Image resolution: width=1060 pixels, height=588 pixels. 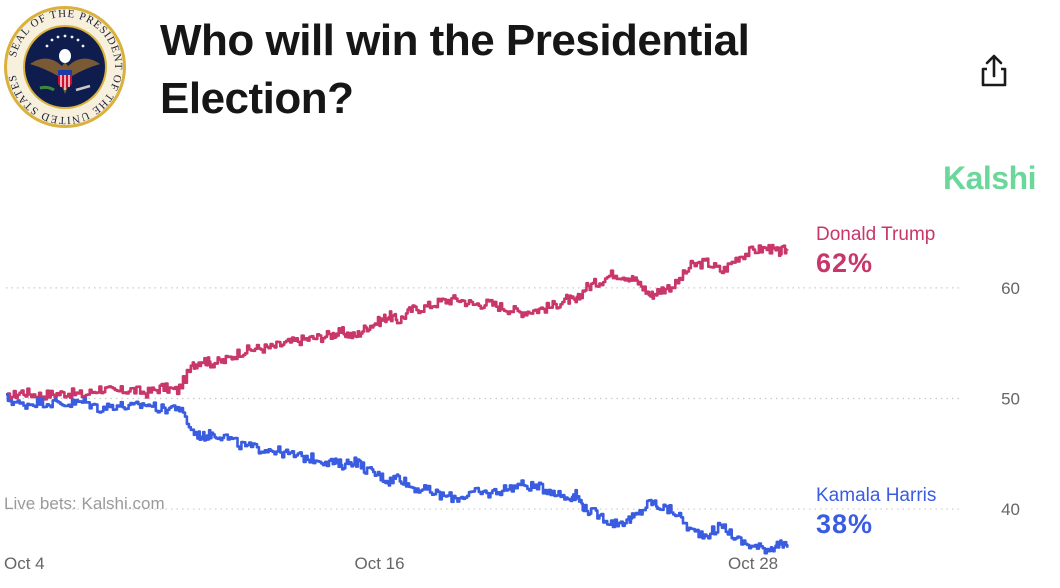 I want to click on source-note: Live bets: Kalshi.com, so click(x=84, y=503).